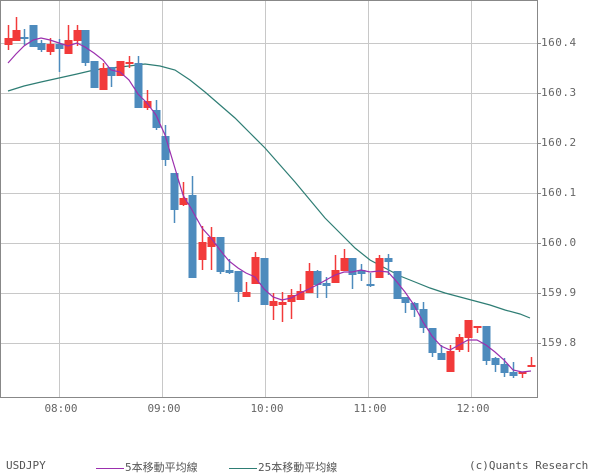 Image resolution: width=600 pixels, height=475 pixels. What do you see at coordinates (559, 142) in the screenshot?
I see `y-tick-label: 160.2` at bounding box center [559, 142].